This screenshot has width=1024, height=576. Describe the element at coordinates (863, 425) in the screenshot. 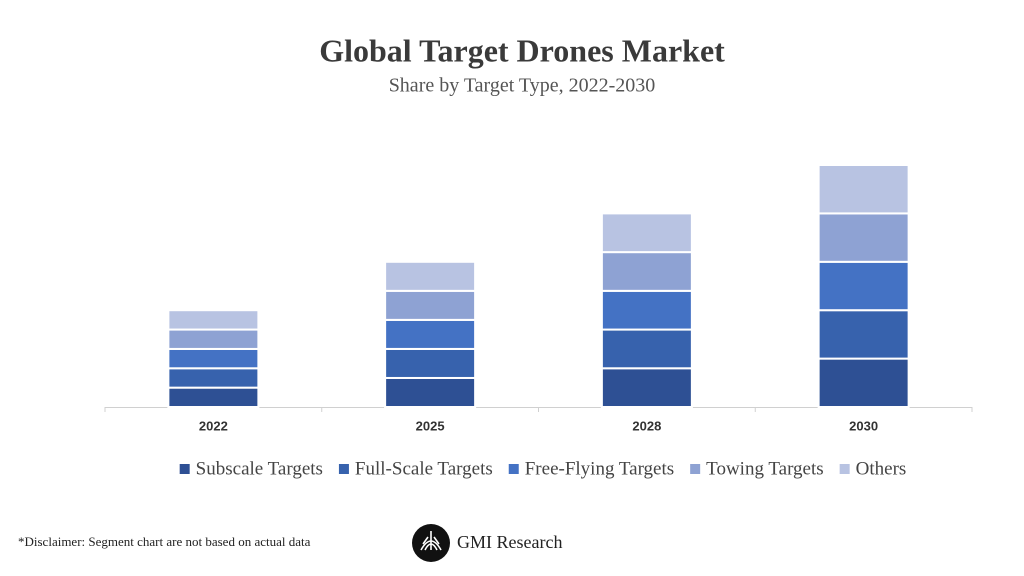

I see `x-tick-label: 2030` at that location.